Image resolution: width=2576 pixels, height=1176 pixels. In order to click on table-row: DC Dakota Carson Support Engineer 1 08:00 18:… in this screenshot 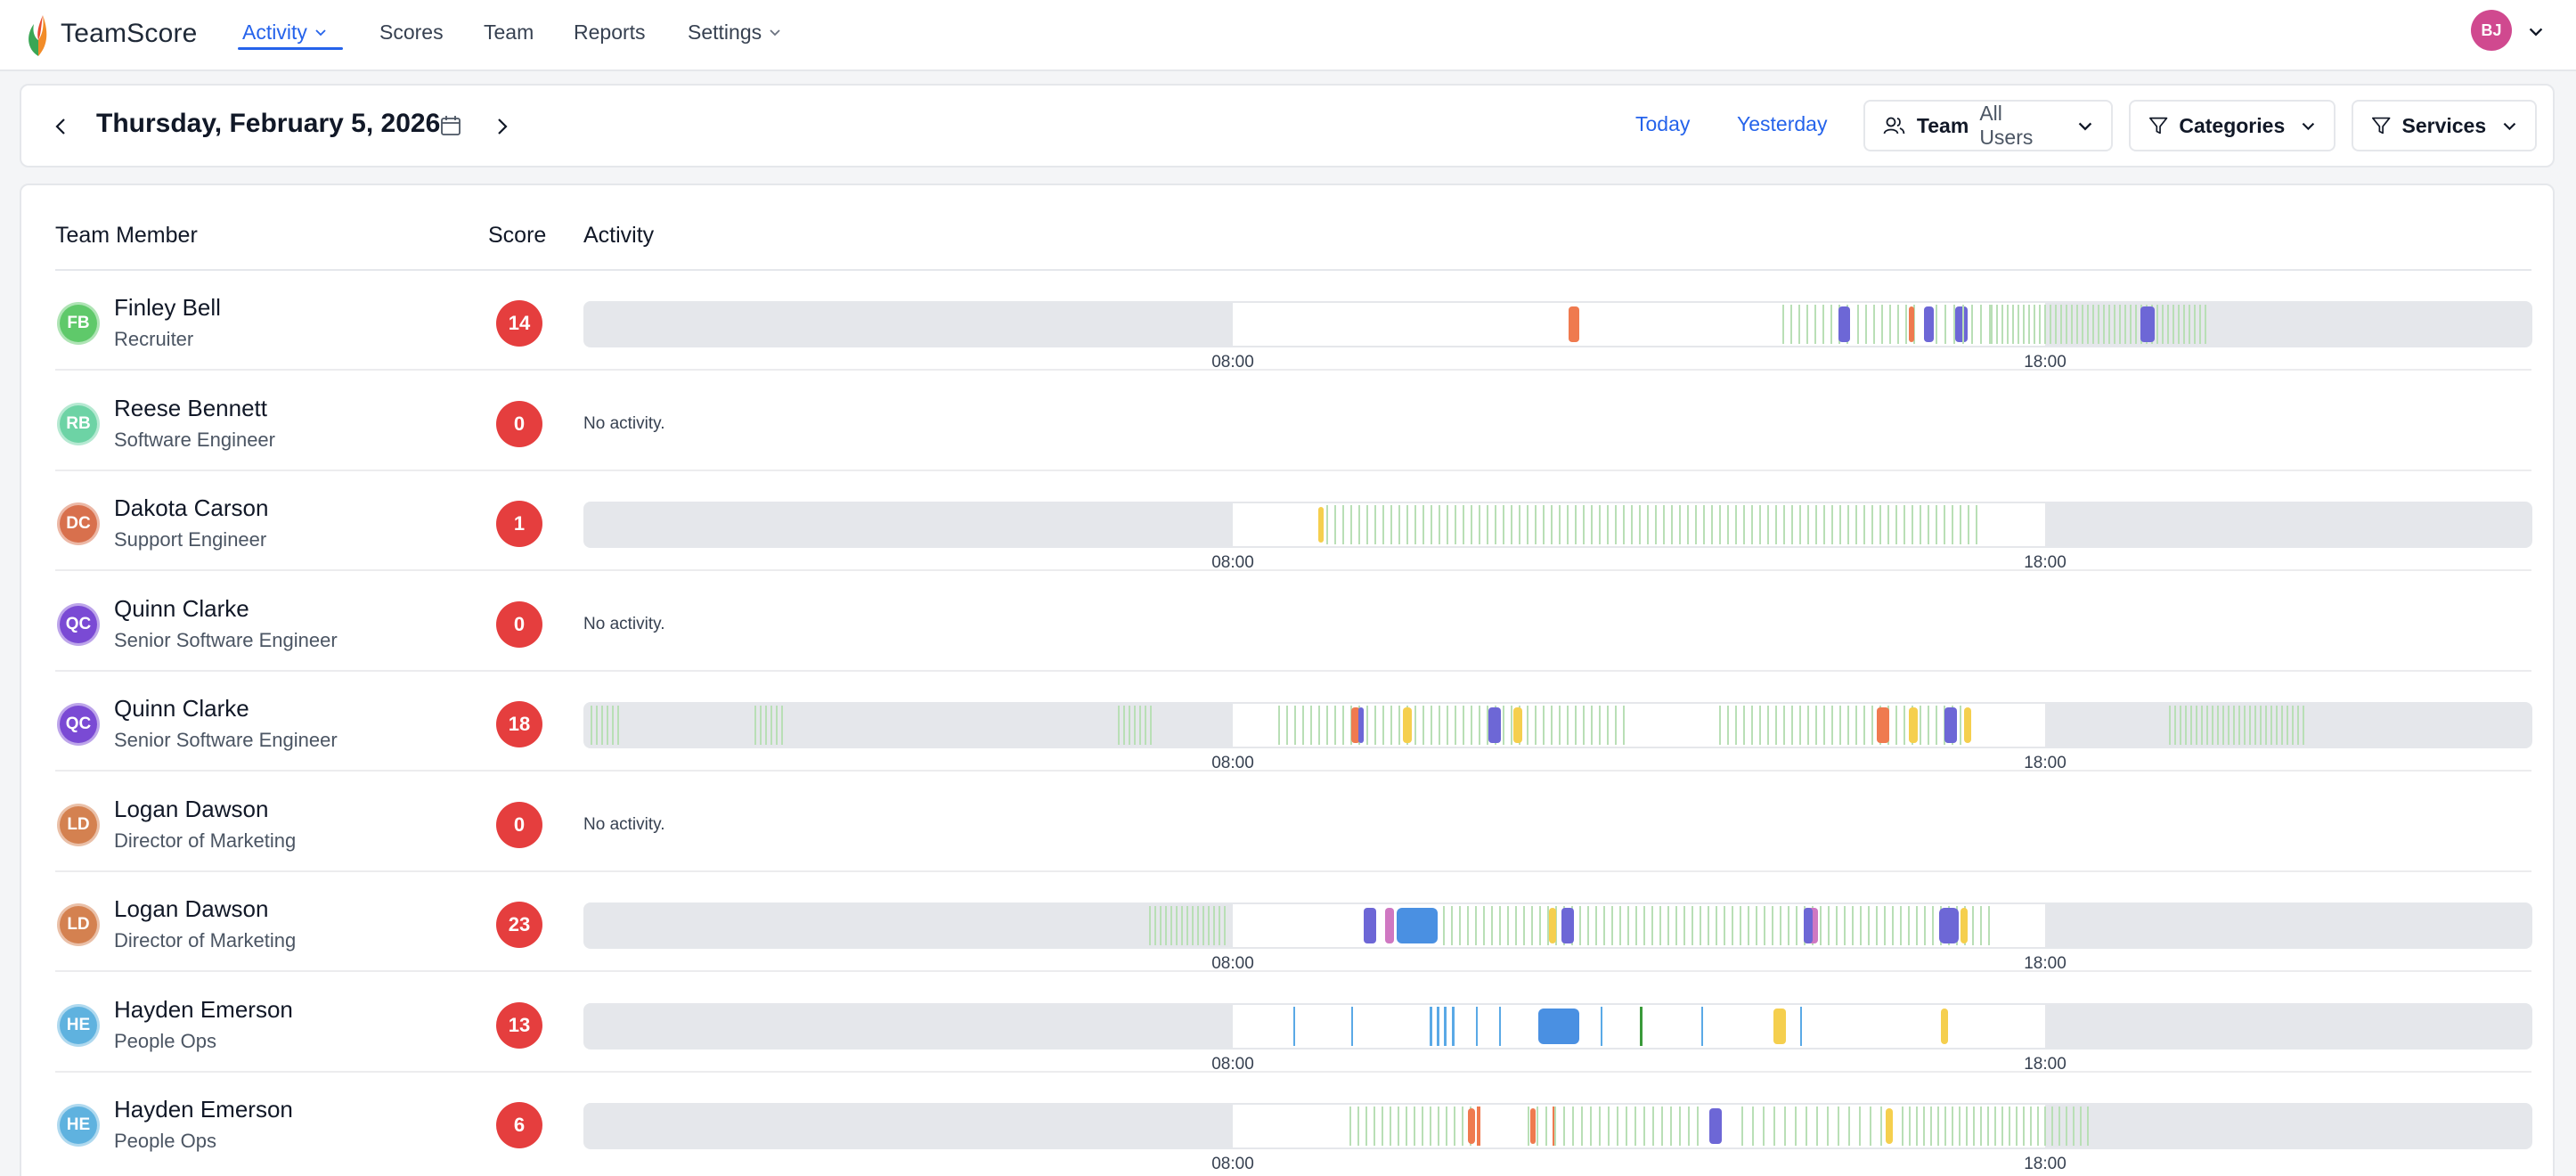, I will do `click(1287, 521)`.